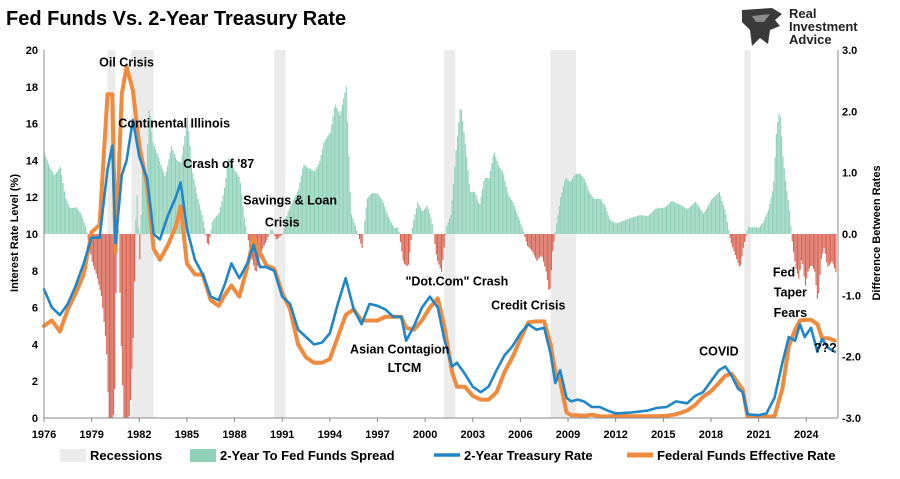 This screenshot has height=479, width=900. Describe the element at coordinates (851, 419) in the screenshot. I see `y-right-tick-label-0: -3.0` at that location.